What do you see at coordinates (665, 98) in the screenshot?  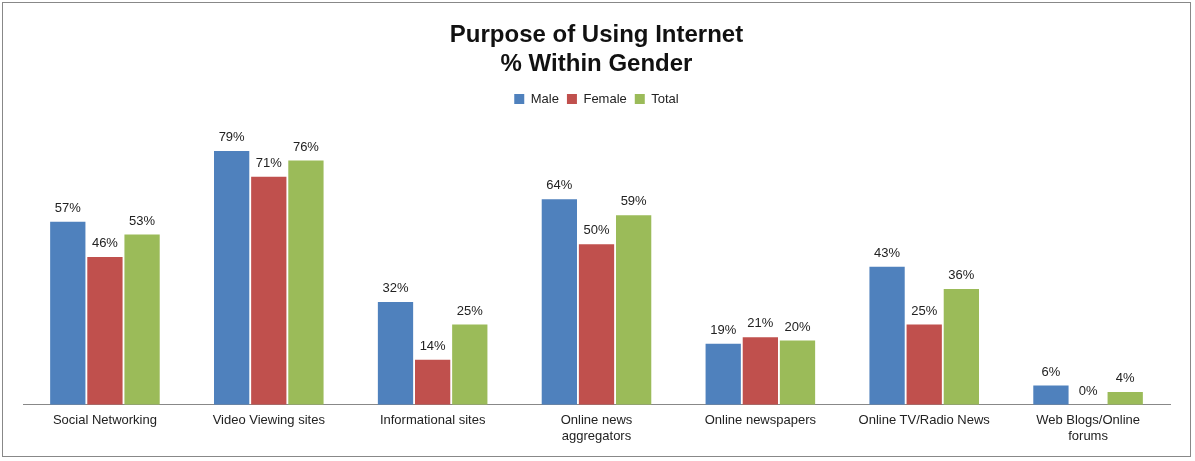 I see `legend-label: Total` at bounding box center [665, 98].